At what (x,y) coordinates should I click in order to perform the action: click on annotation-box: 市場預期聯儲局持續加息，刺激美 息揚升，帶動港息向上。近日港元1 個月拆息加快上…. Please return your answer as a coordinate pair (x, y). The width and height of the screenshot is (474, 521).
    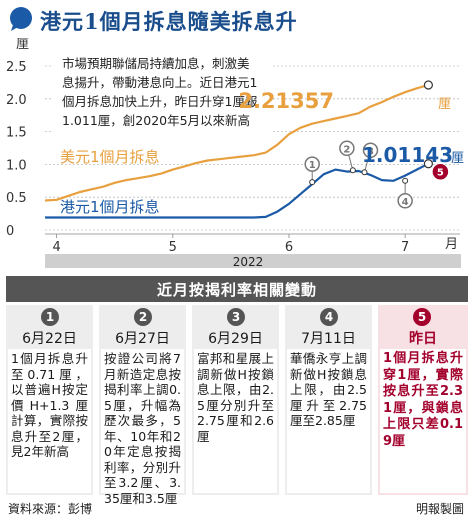
    Looking at the image, I should click on (162, 93).